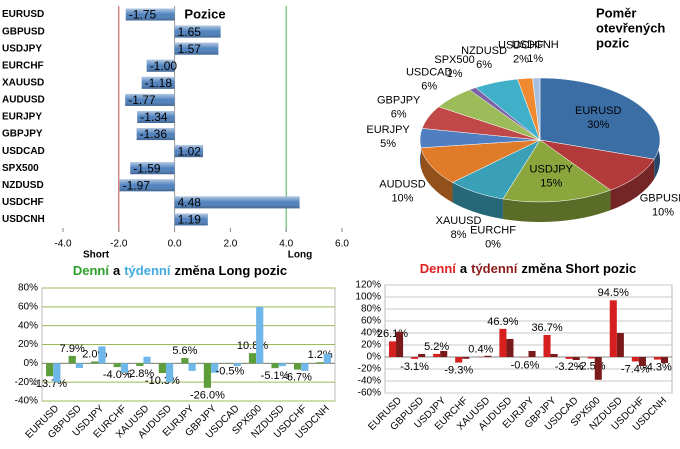 This screenshot has height=449, width=680. What do you see at coordinates (521, 60) in the screenshot?
I see `slice-value: 2%` at bounding box center [521, 60].